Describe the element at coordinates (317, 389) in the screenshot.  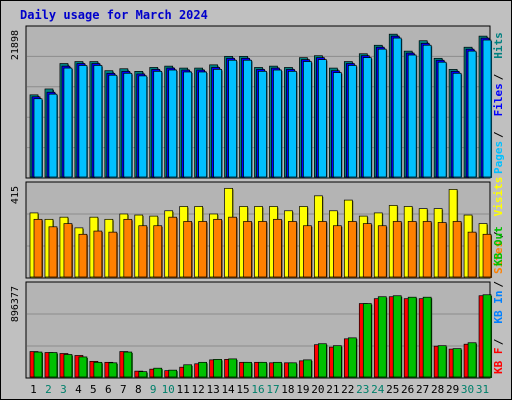
I see `x-tick-label-20: 20` at that location.